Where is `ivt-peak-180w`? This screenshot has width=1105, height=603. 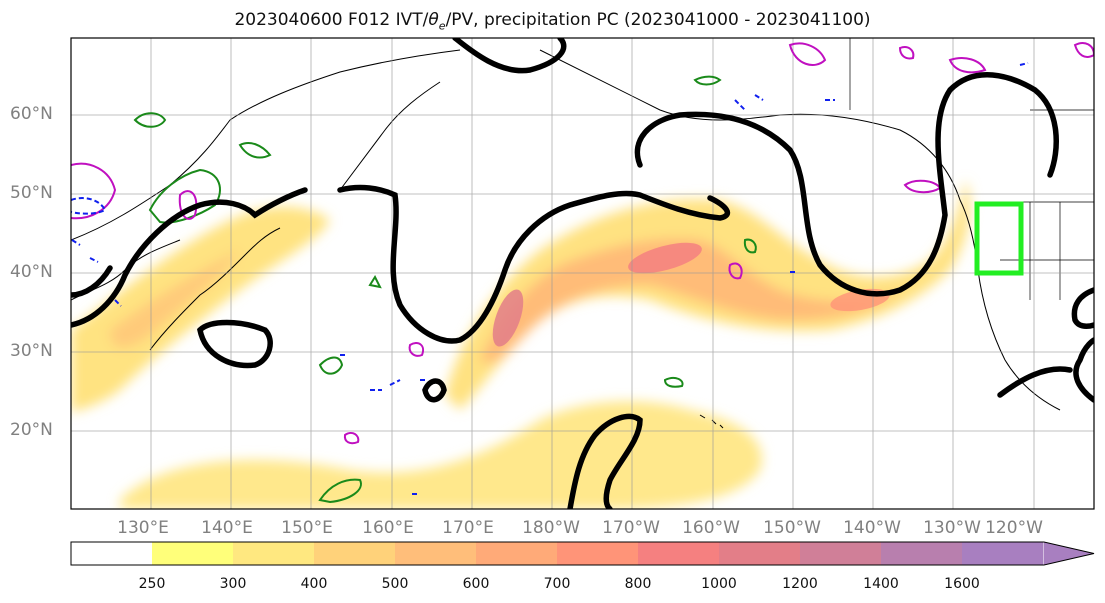 ivt-peak-180w is located at coordinates (665, 258).